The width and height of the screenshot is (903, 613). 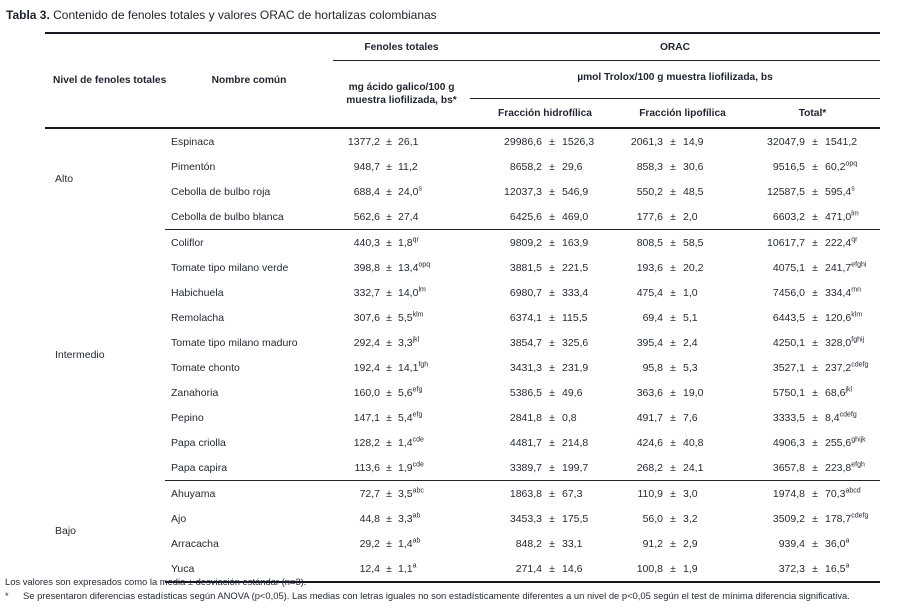 What do you see at coordinates (693, 442) in the screenshot?
I see `stddev-number: 40,8` at bounding box center [693, 442].